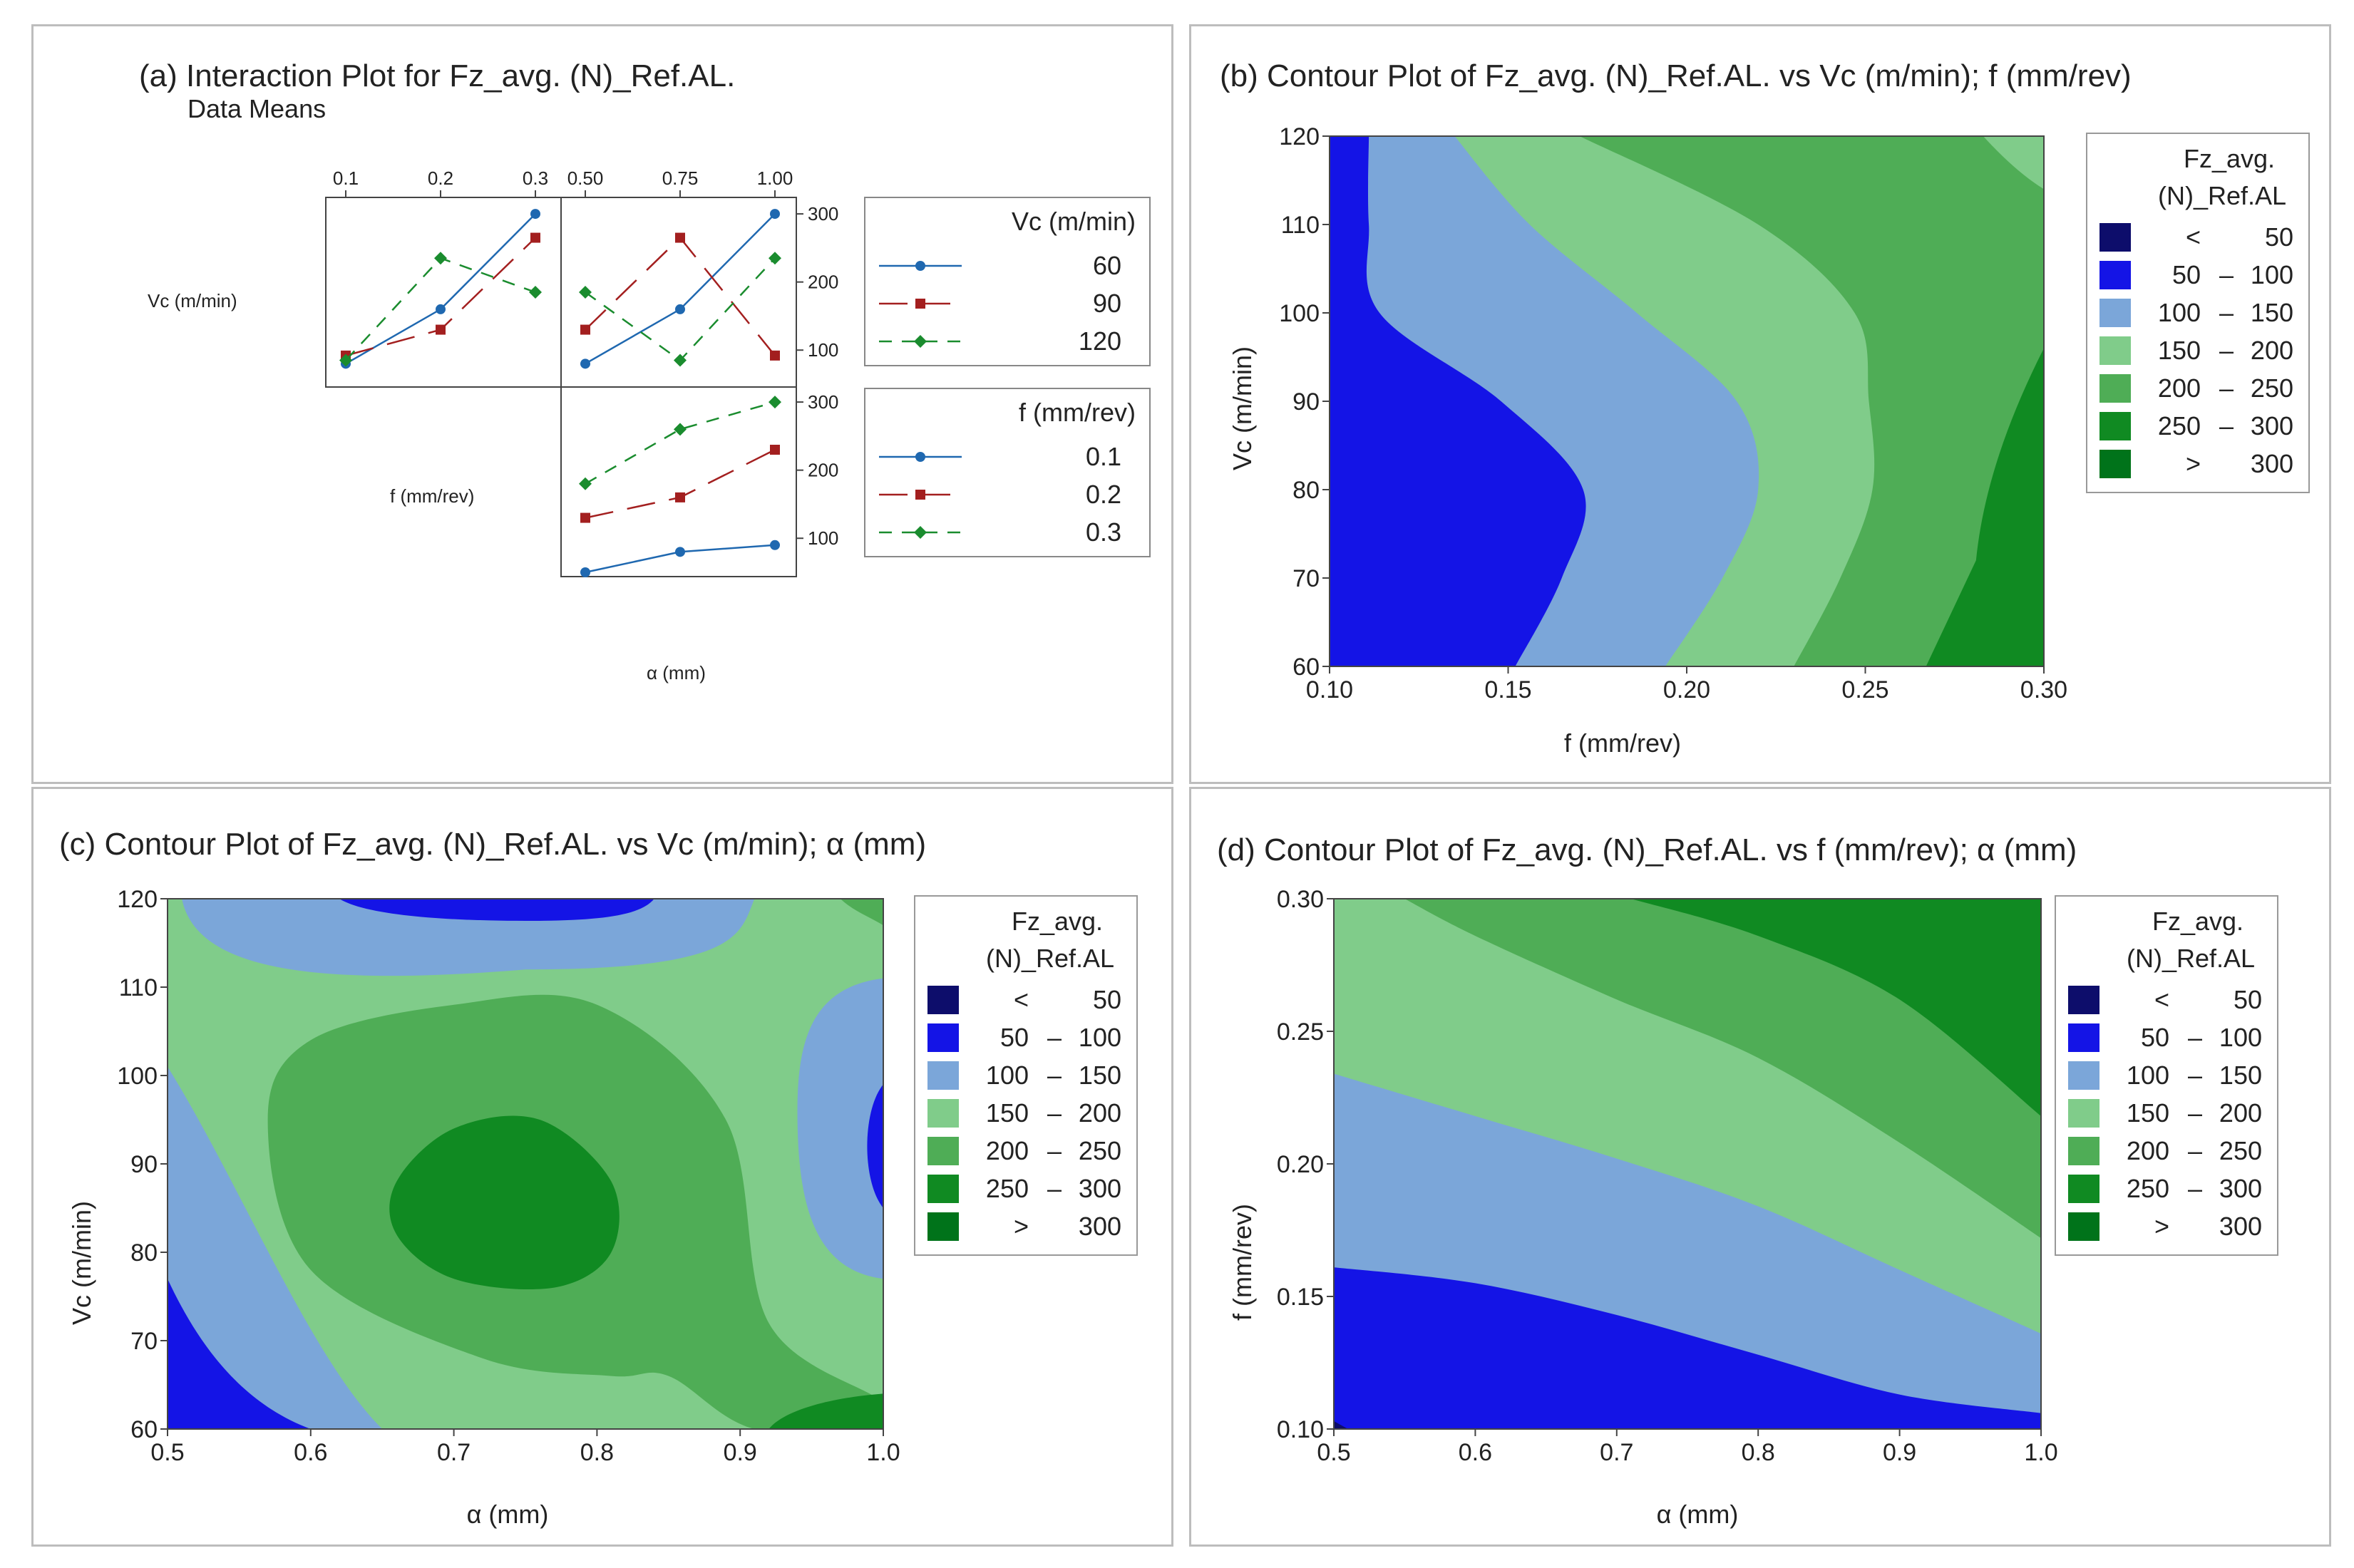 Image resolution: width=2354 pixels, height=1568 pixels. What do you see at coordinates (861, 913) in the screenshot?
I see `contour-c-region-200-corner` at bounding box center [861, 913].